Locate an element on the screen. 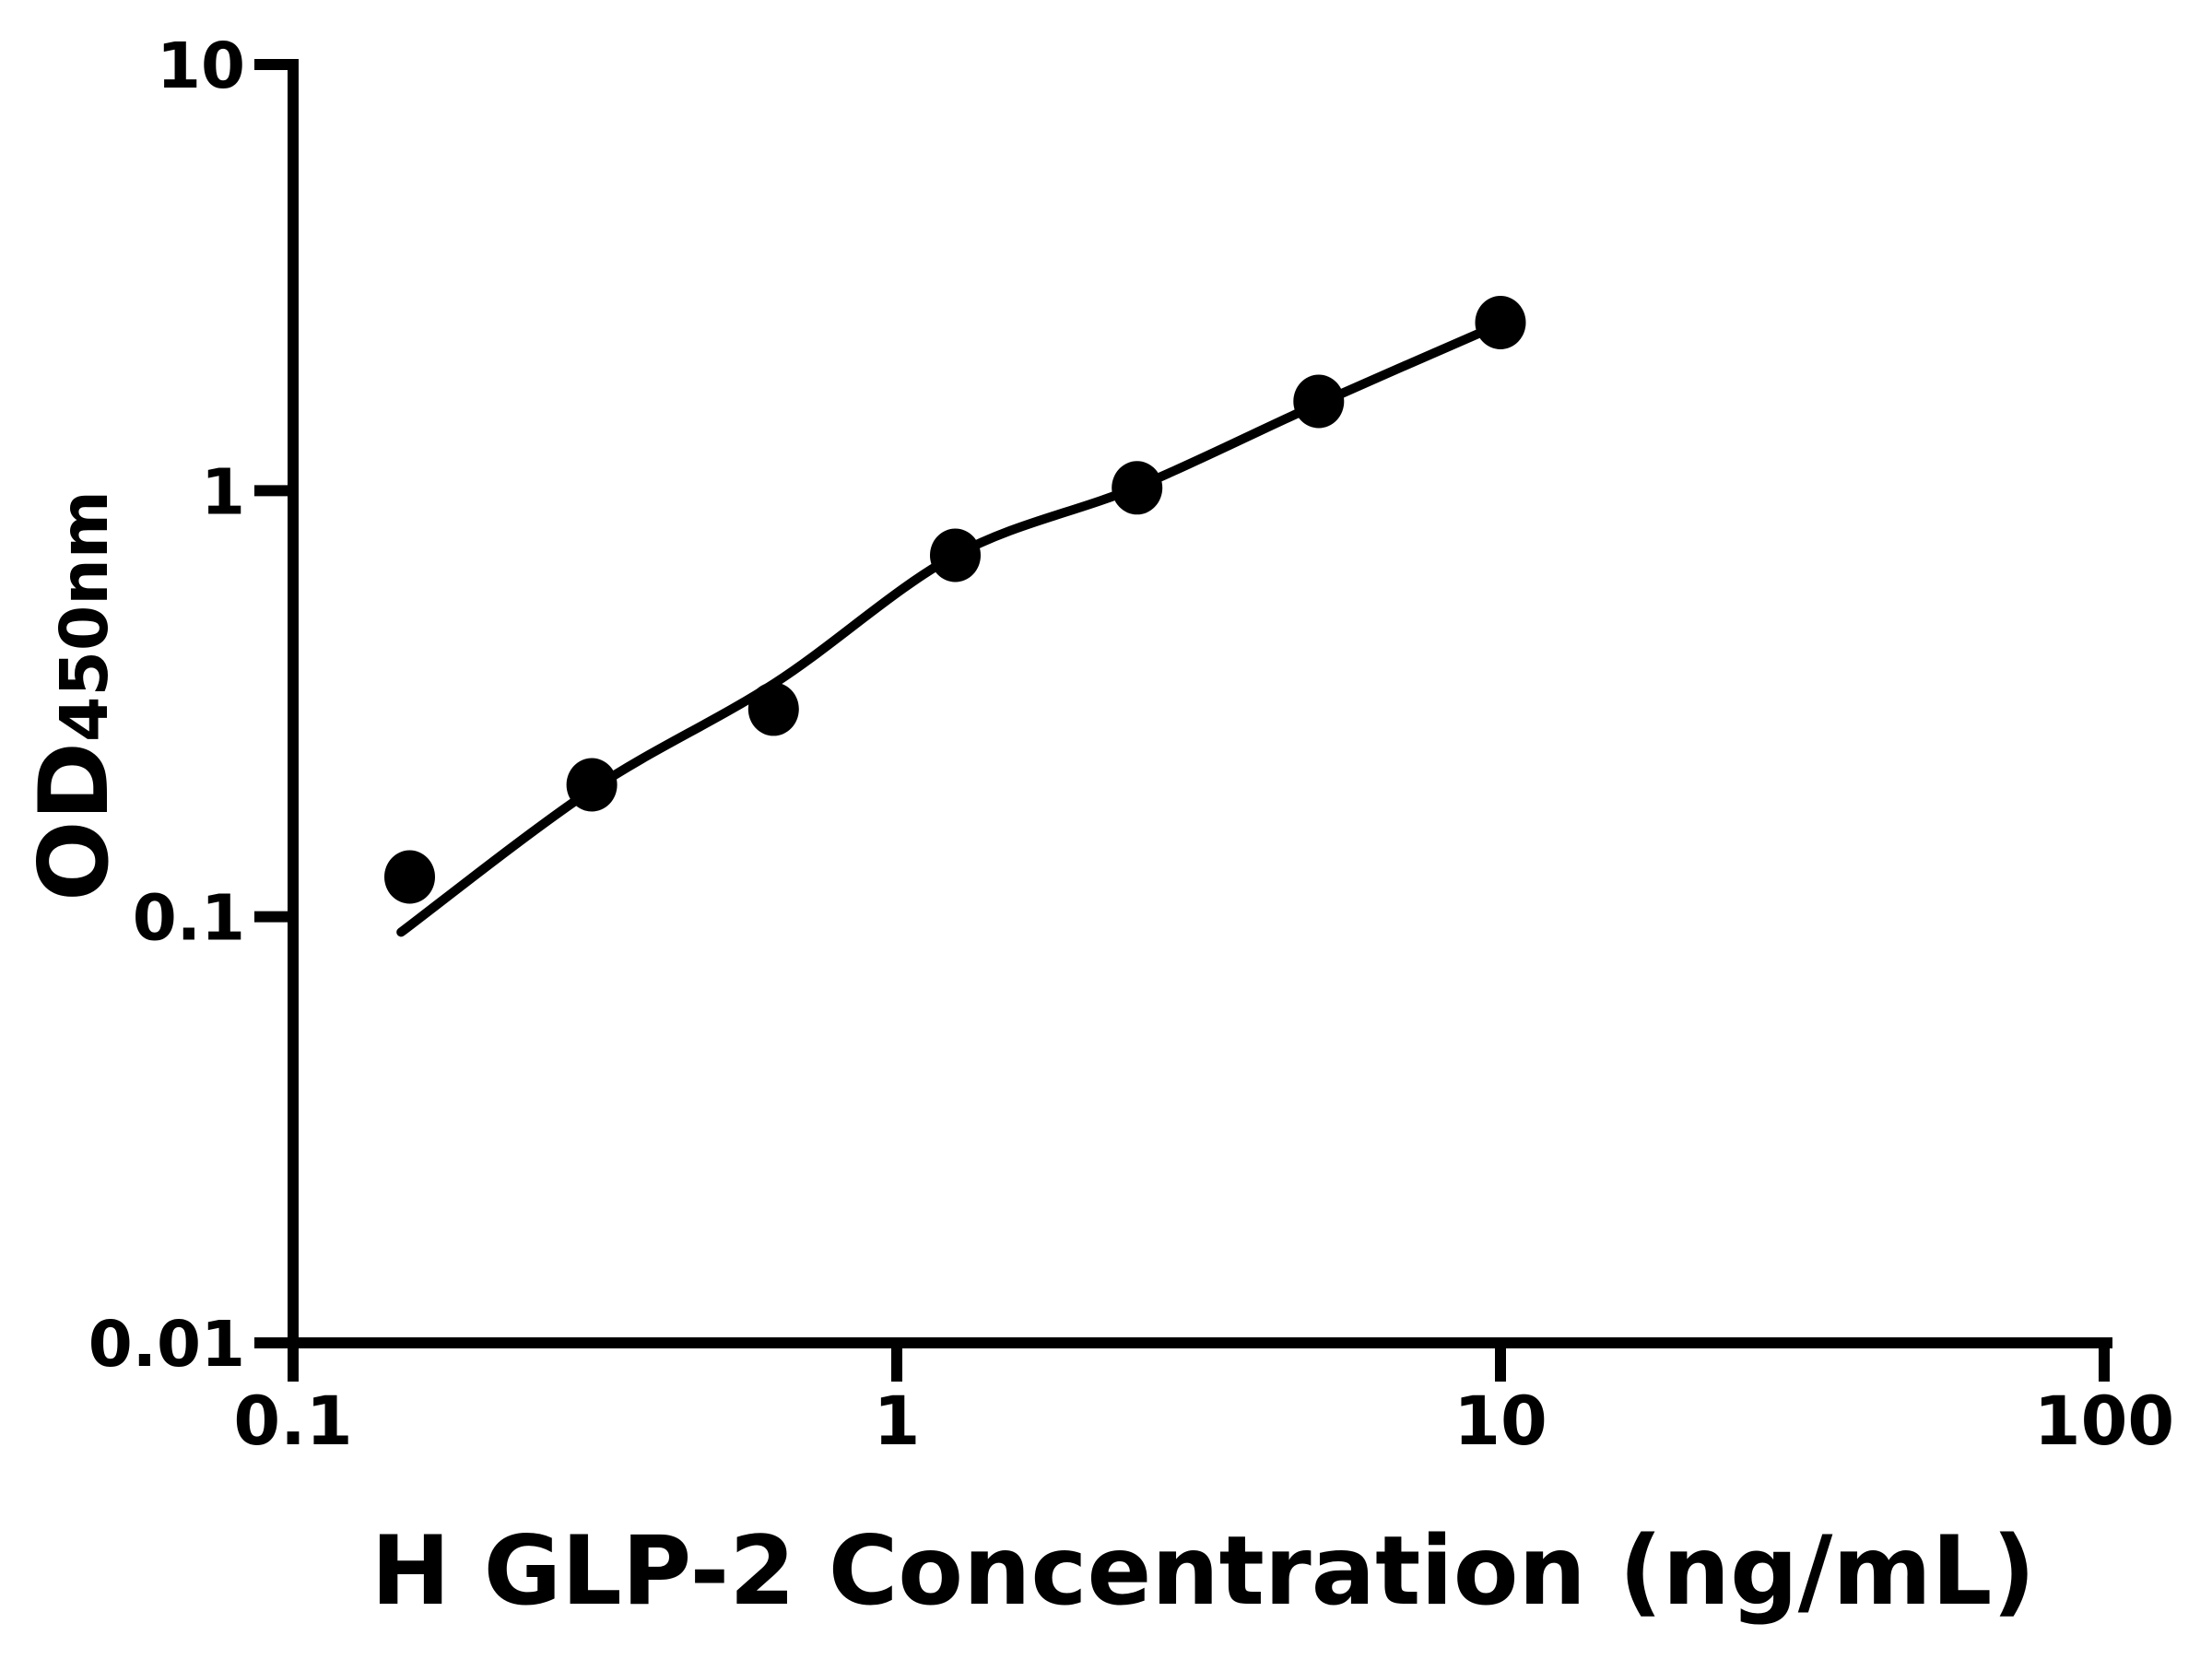 This screenshot has width=2212, height=1659. y-axis-title-main: OD is located at coordinates (74, 821).